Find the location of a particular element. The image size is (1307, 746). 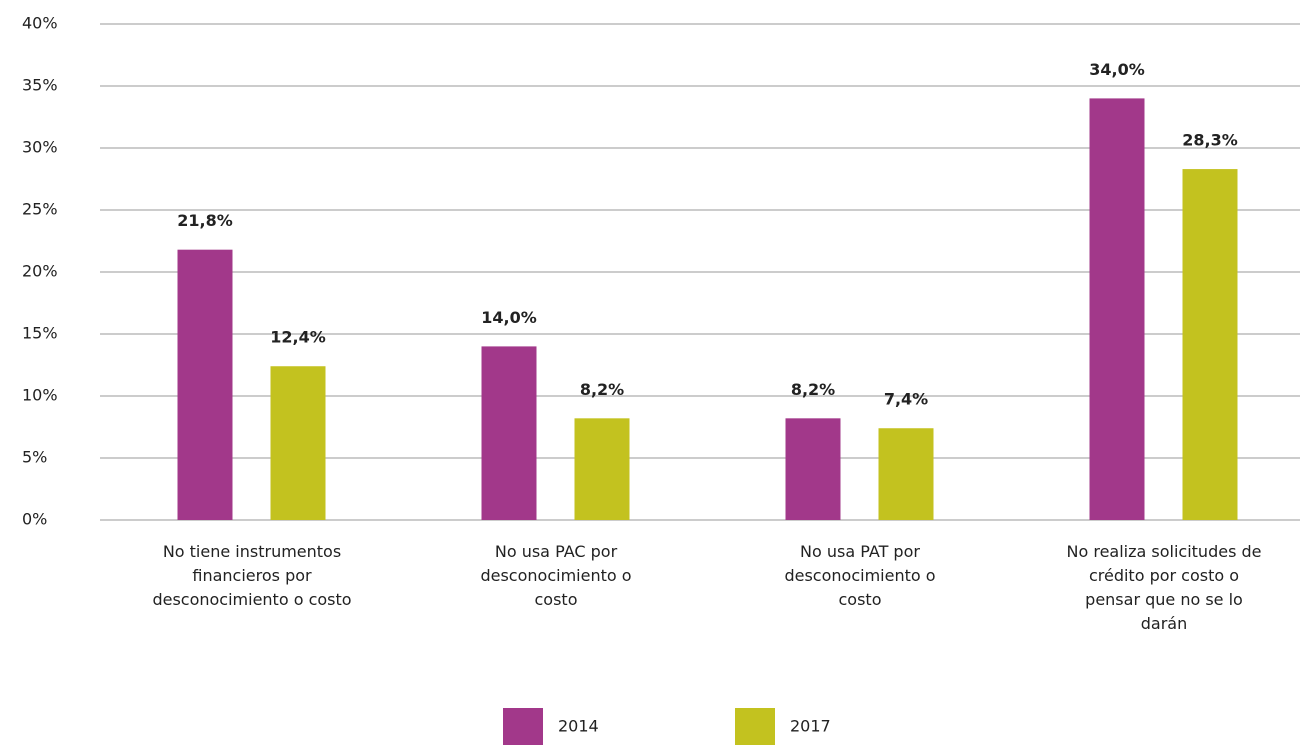

legend-label: 2017 is located at coordinates (810, 726).